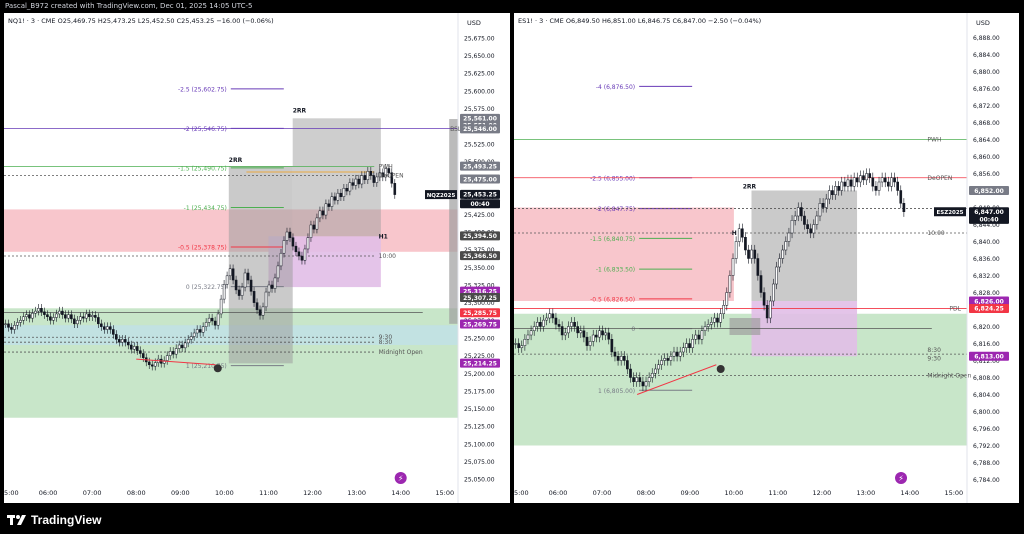 Image resolution: width=1024 pixels, height=534 pixels. I want to click on y-tick-label: 6,836.00, so click(986, 259).